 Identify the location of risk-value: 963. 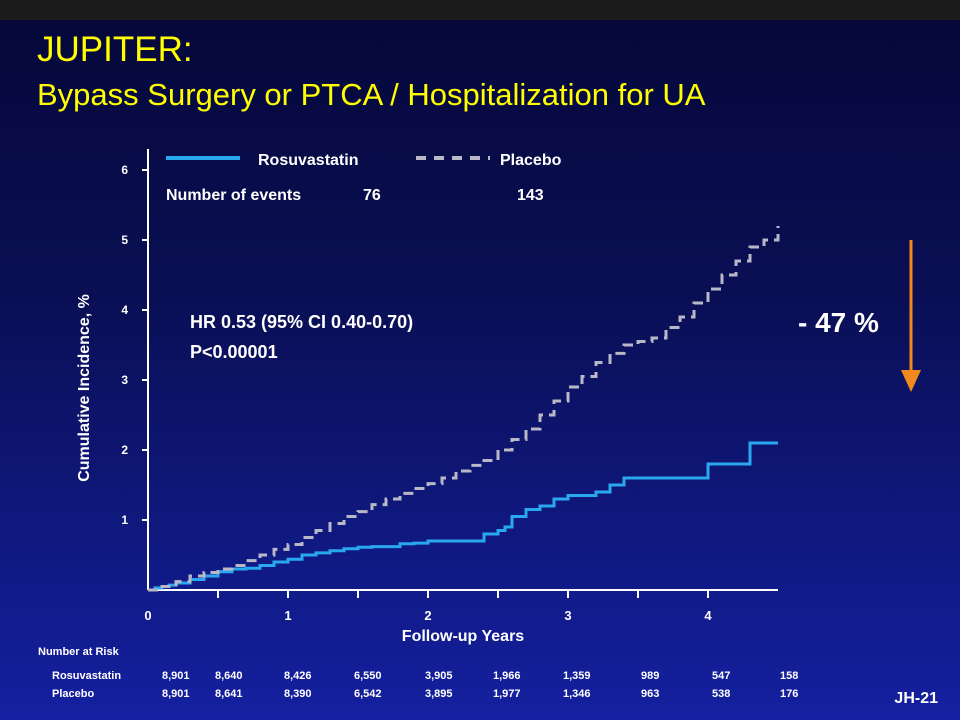
(650, 694).